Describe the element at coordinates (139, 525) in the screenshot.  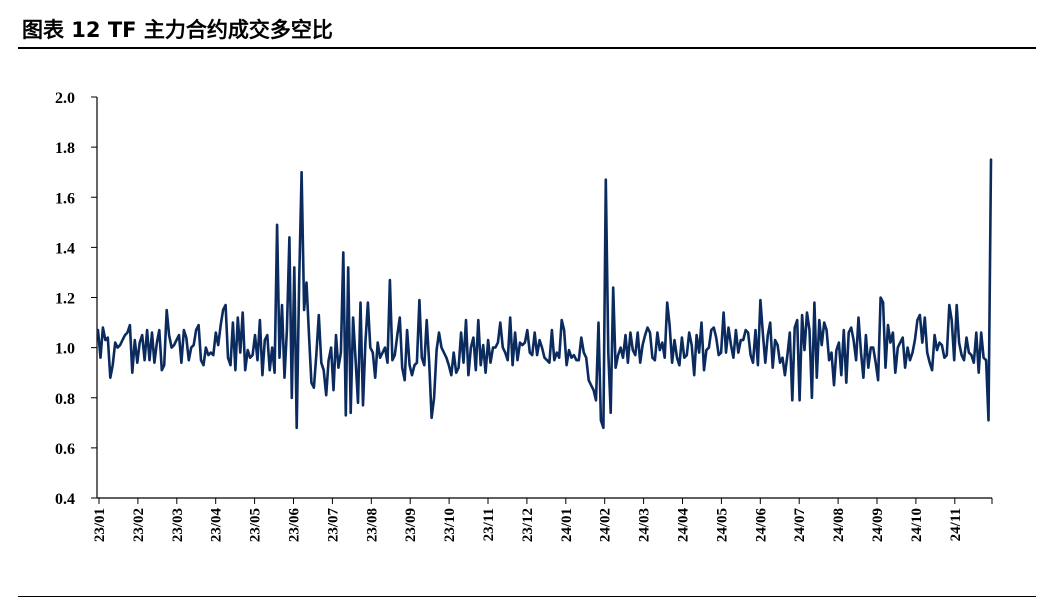
I see `x-tick-label: 23/02` at that location.